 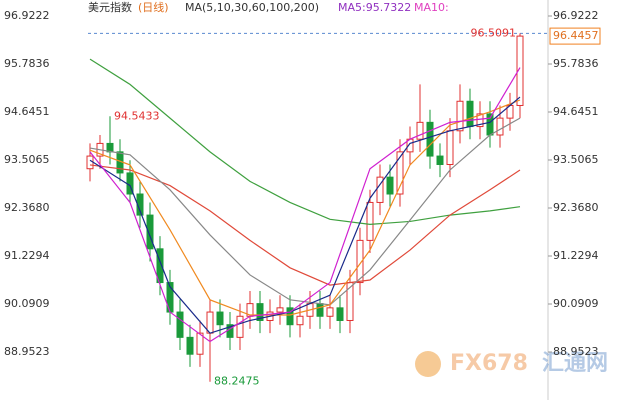 I want to click on y-tick-label-right: 95.7836, so click(x=576, y=63).